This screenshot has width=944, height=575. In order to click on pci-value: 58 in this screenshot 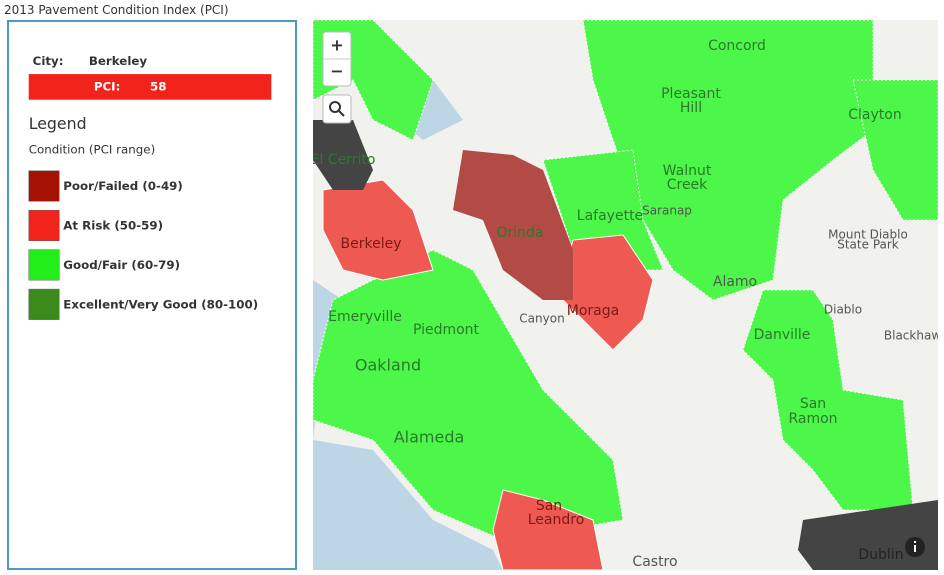, I will do `click(158, 86)`.